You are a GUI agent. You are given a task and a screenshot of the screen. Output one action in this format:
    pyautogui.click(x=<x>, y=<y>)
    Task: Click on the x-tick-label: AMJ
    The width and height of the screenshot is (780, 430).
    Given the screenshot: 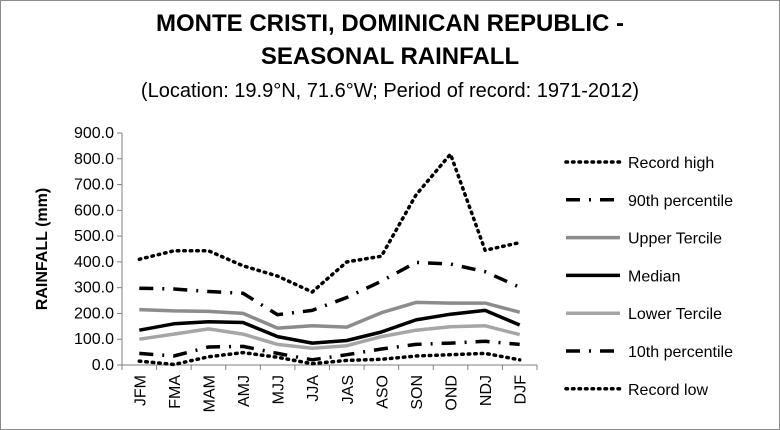 What is the action you would take?
    pyautogui.click(x=244, y=391)
    